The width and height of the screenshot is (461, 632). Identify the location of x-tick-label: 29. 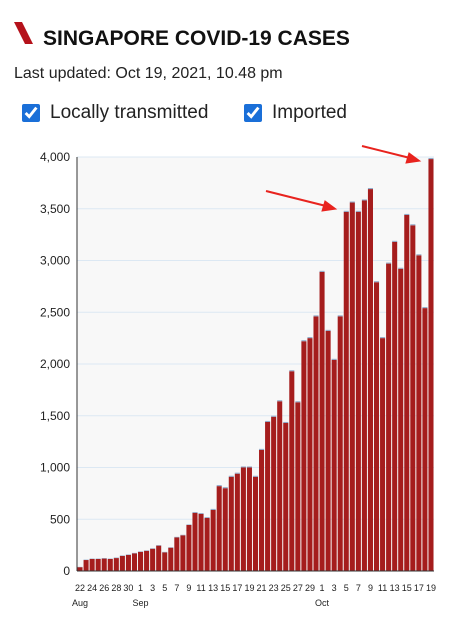
(310, 588).